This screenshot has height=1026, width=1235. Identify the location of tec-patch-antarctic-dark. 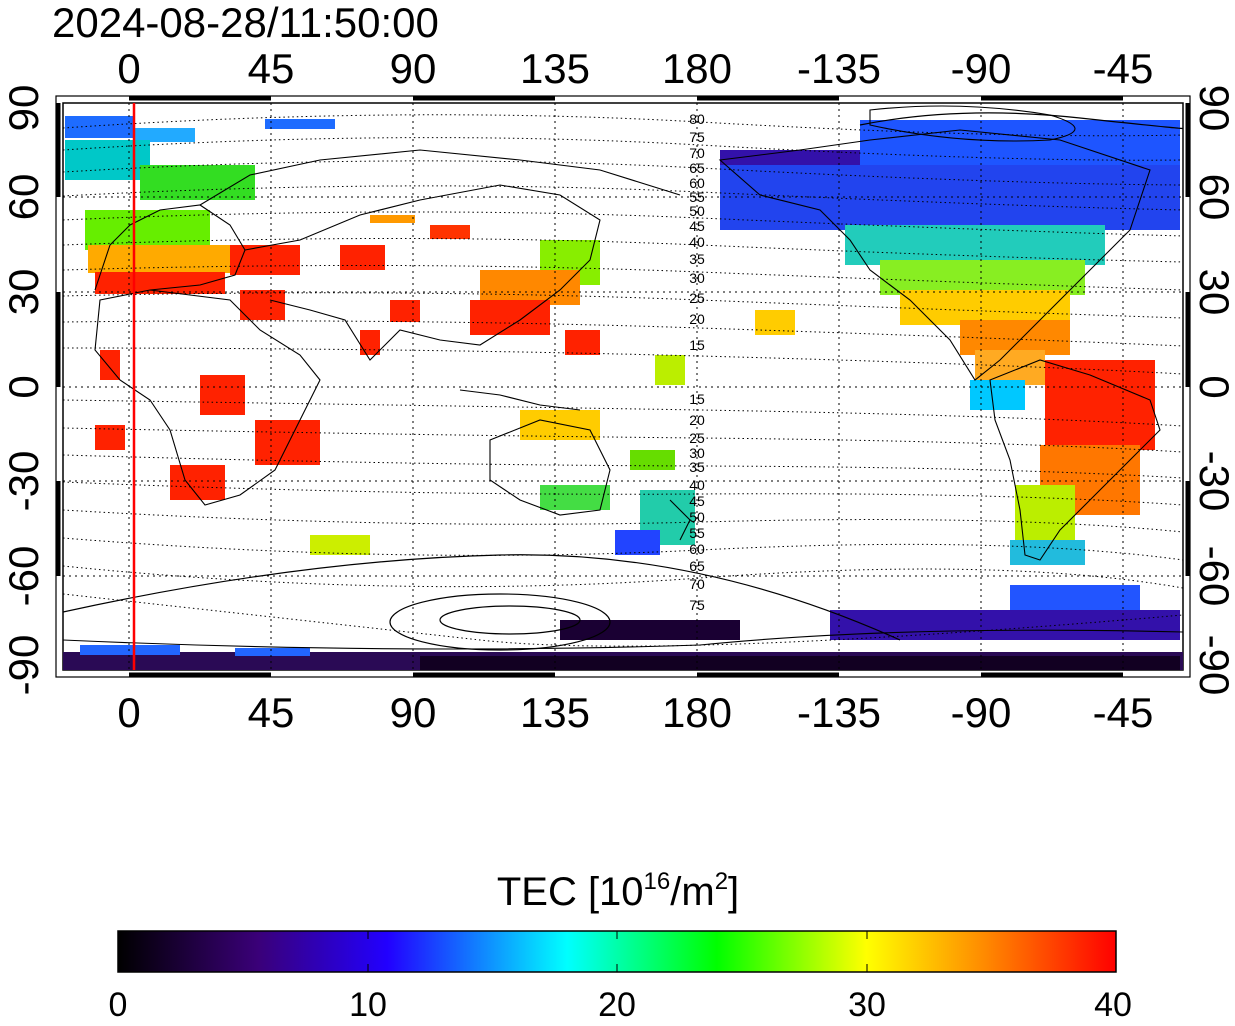
(800, 663).